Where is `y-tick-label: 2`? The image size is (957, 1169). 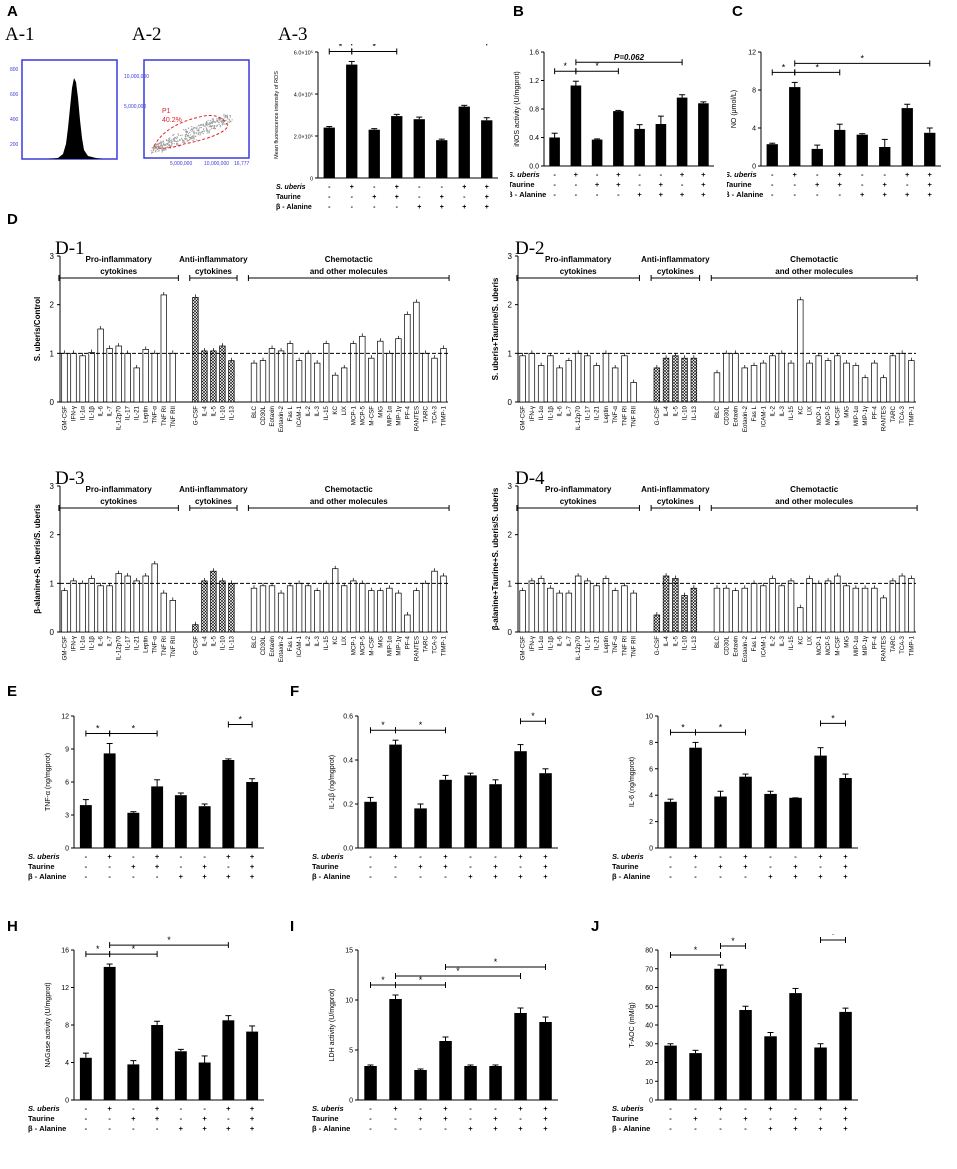
y-tick-label: 2 is located at coordinates (52, 535).